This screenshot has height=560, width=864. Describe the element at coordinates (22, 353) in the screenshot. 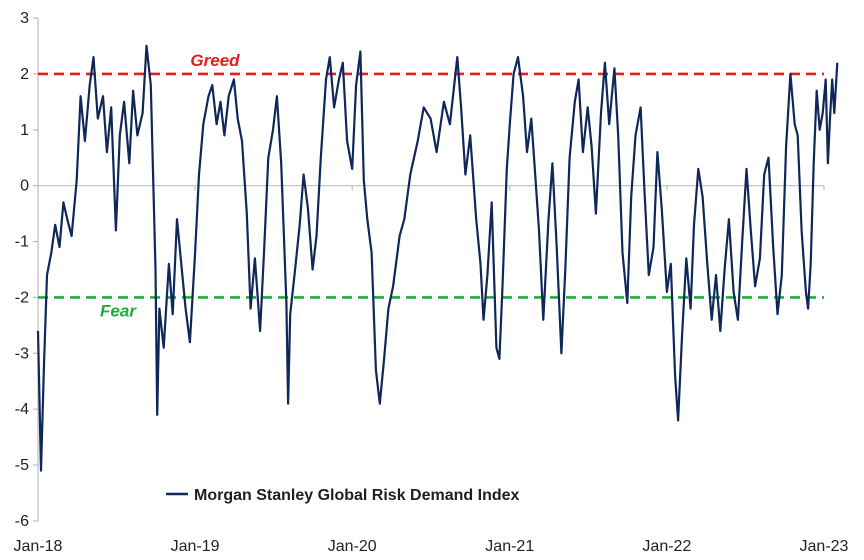

I see `y-tick-label: -3` at that location.